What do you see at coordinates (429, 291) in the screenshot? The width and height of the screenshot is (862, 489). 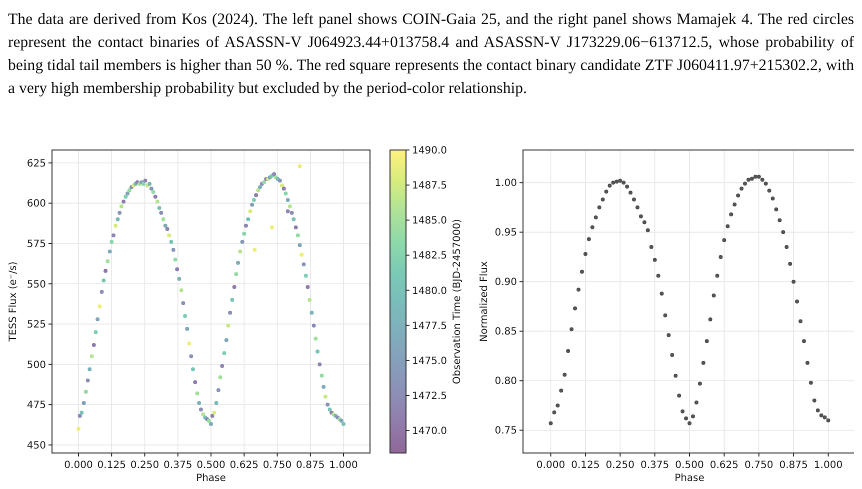 I see `color-bar-label: 1480.0` at bounding box center [429, 291].